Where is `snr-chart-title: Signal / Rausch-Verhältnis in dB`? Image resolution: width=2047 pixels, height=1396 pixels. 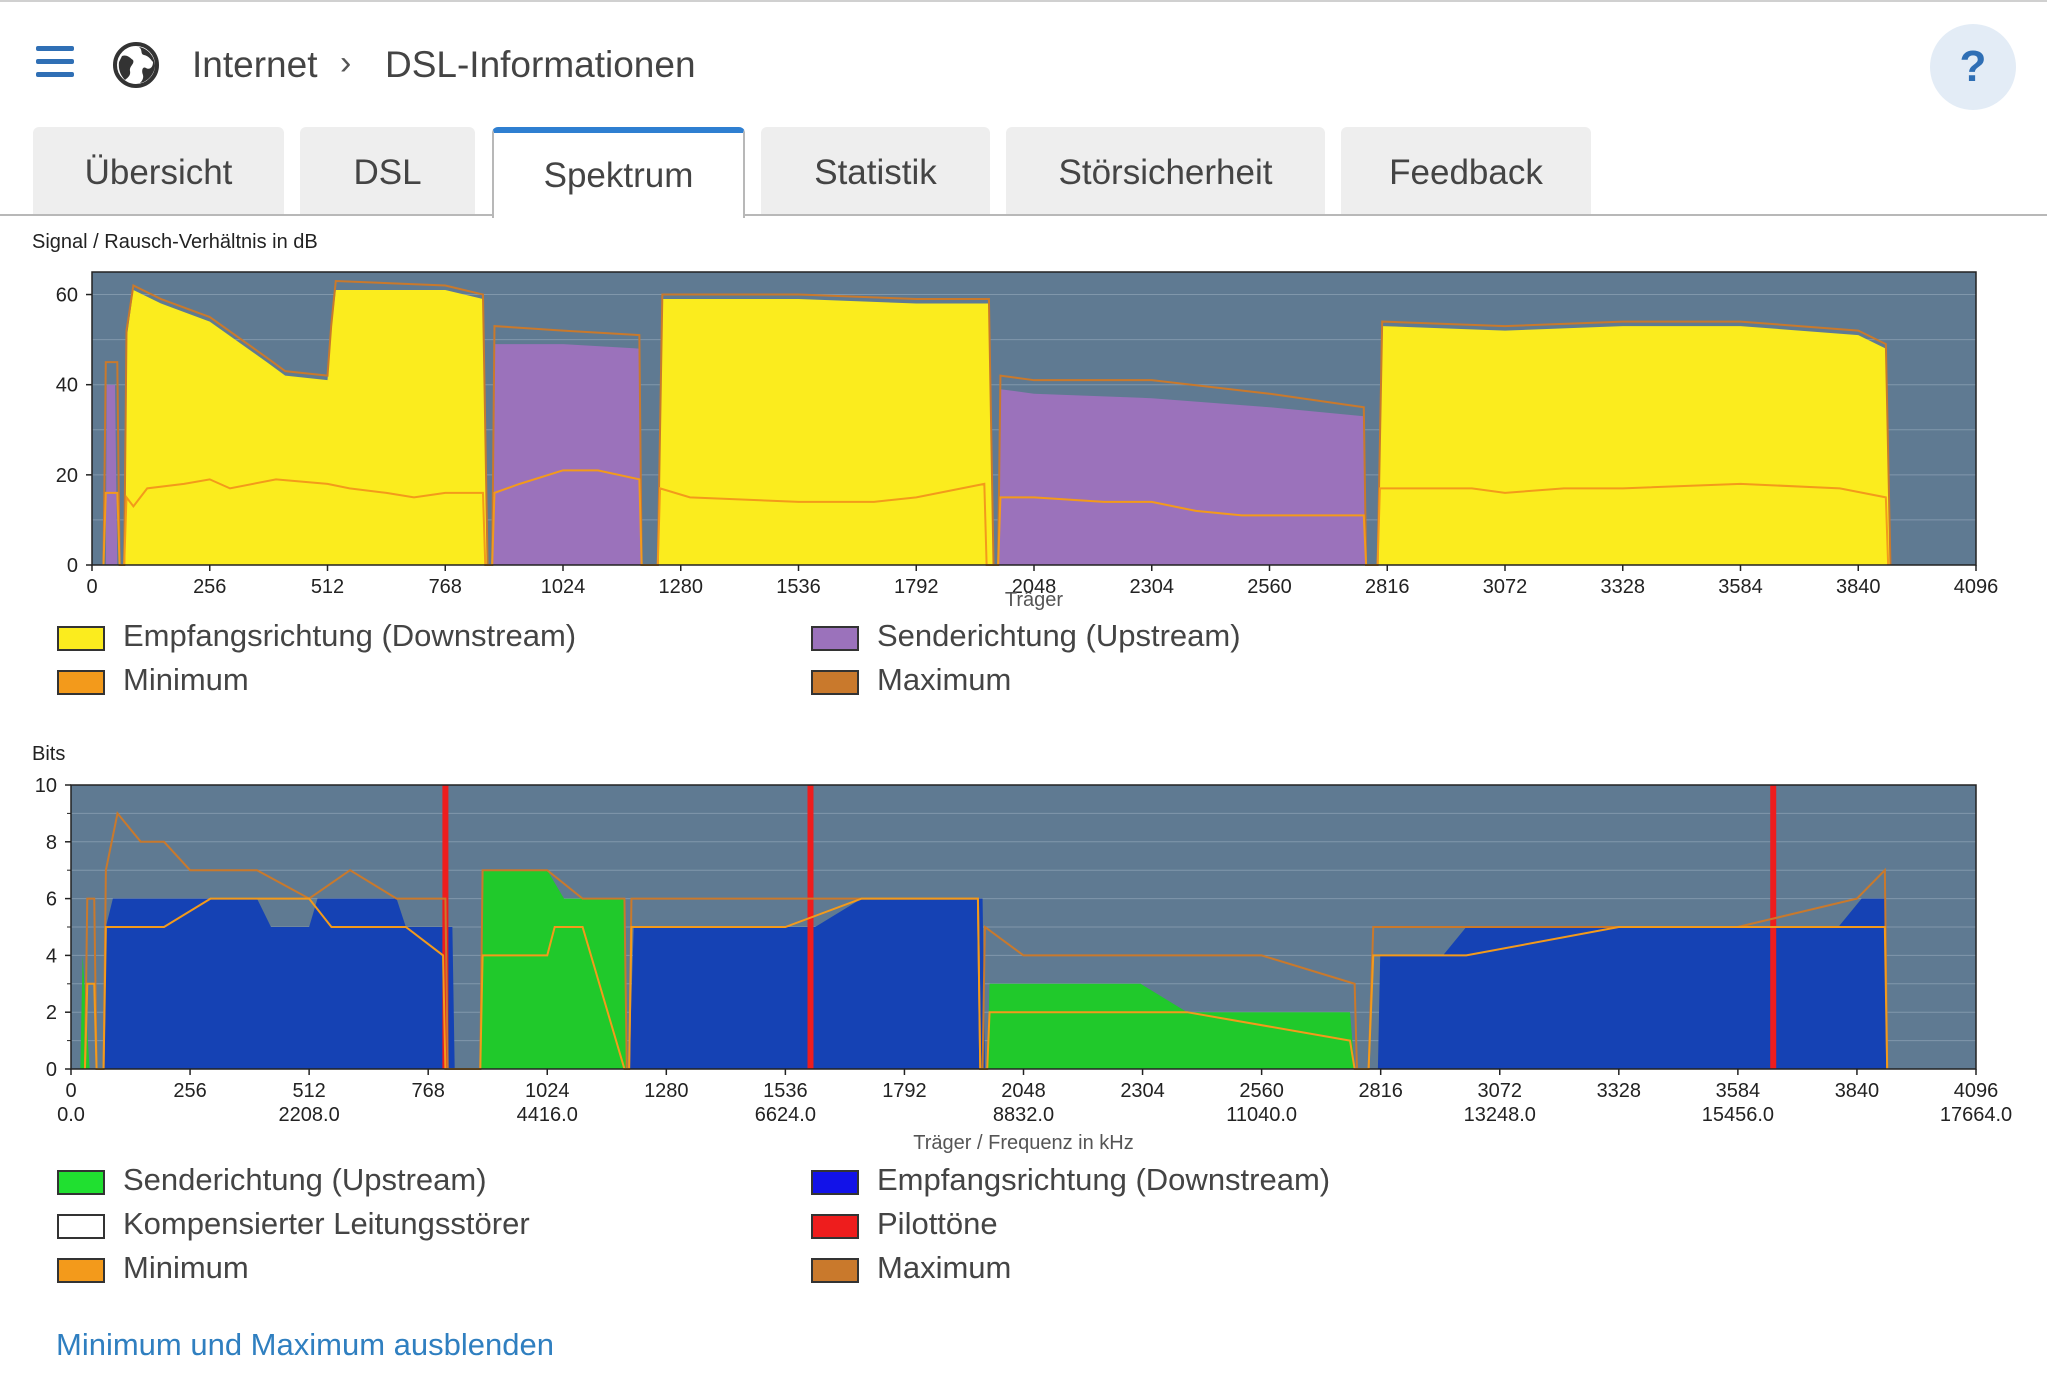 snr-chart-title: Signal / Rausch-Verhältnis in dB is located at coordinates (175, 242).